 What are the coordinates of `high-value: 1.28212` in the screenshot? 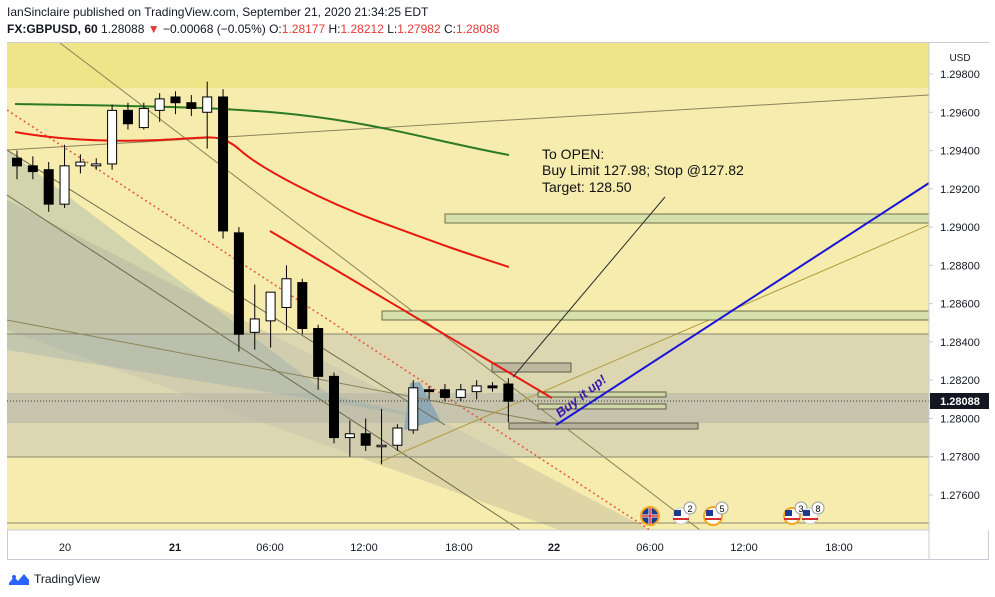 It's located at (362, 29).